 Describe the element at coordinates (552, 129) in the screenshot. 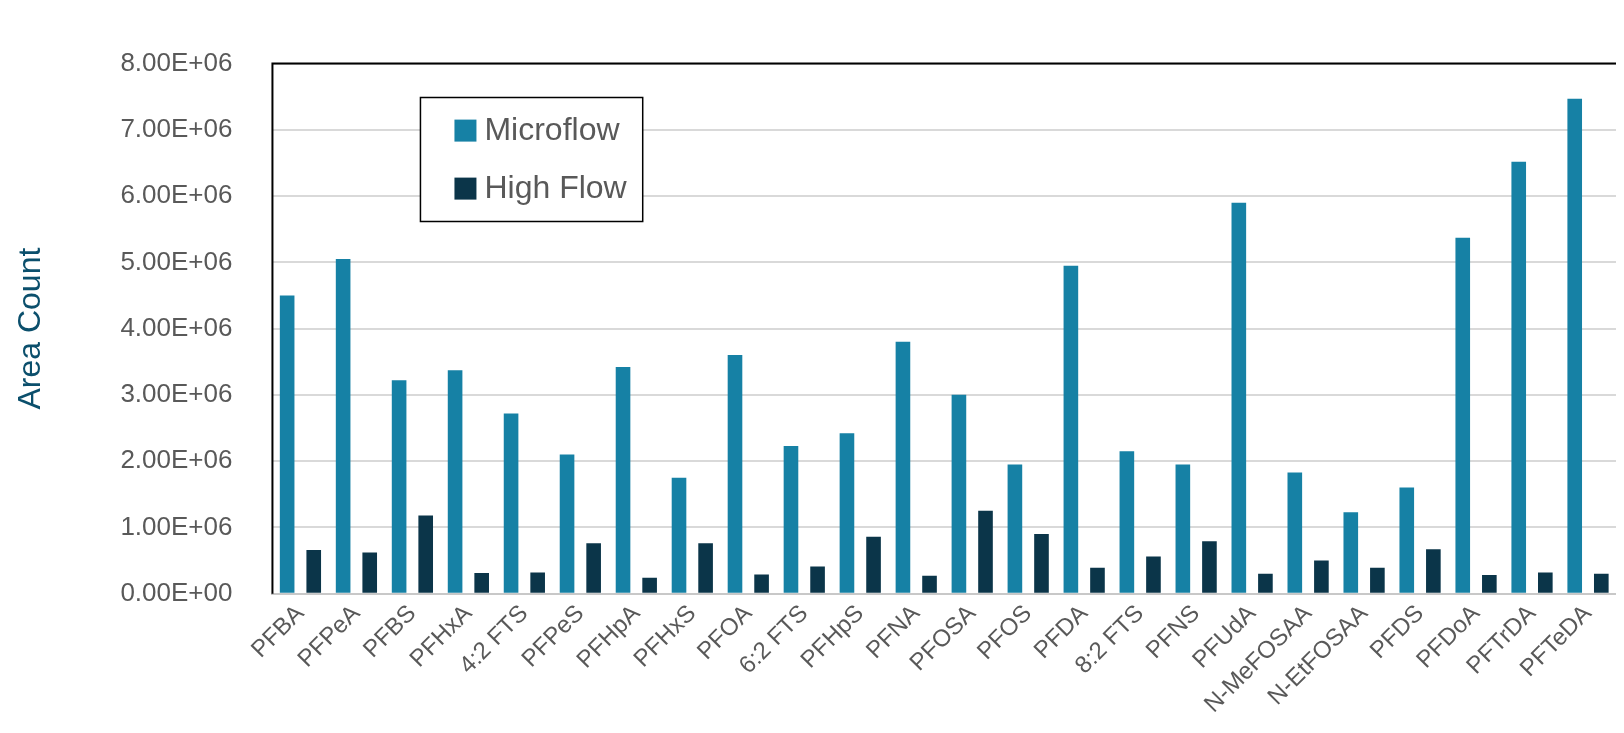

I see `legend-label: Microflow` at that location.